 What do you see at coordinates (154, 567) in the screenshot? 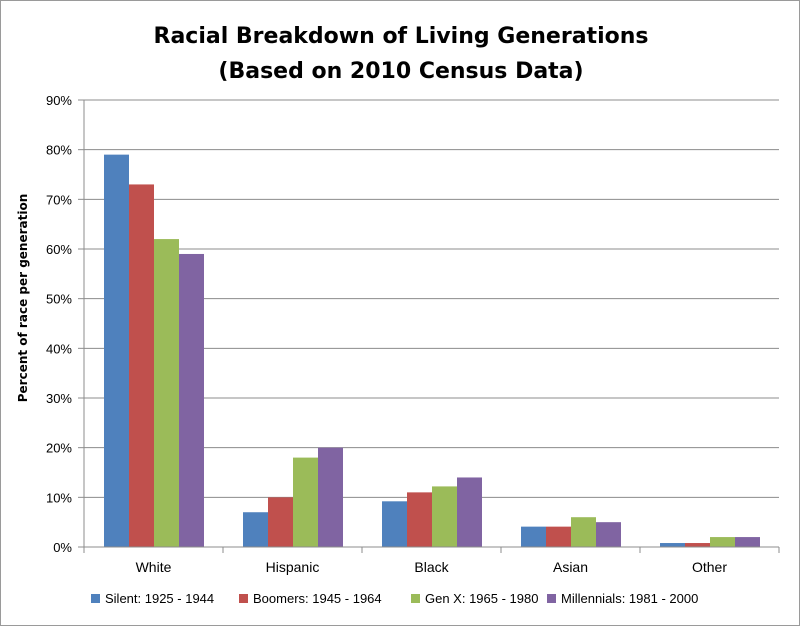
I see `x-category-label: White` at bounding box center [154, 567].